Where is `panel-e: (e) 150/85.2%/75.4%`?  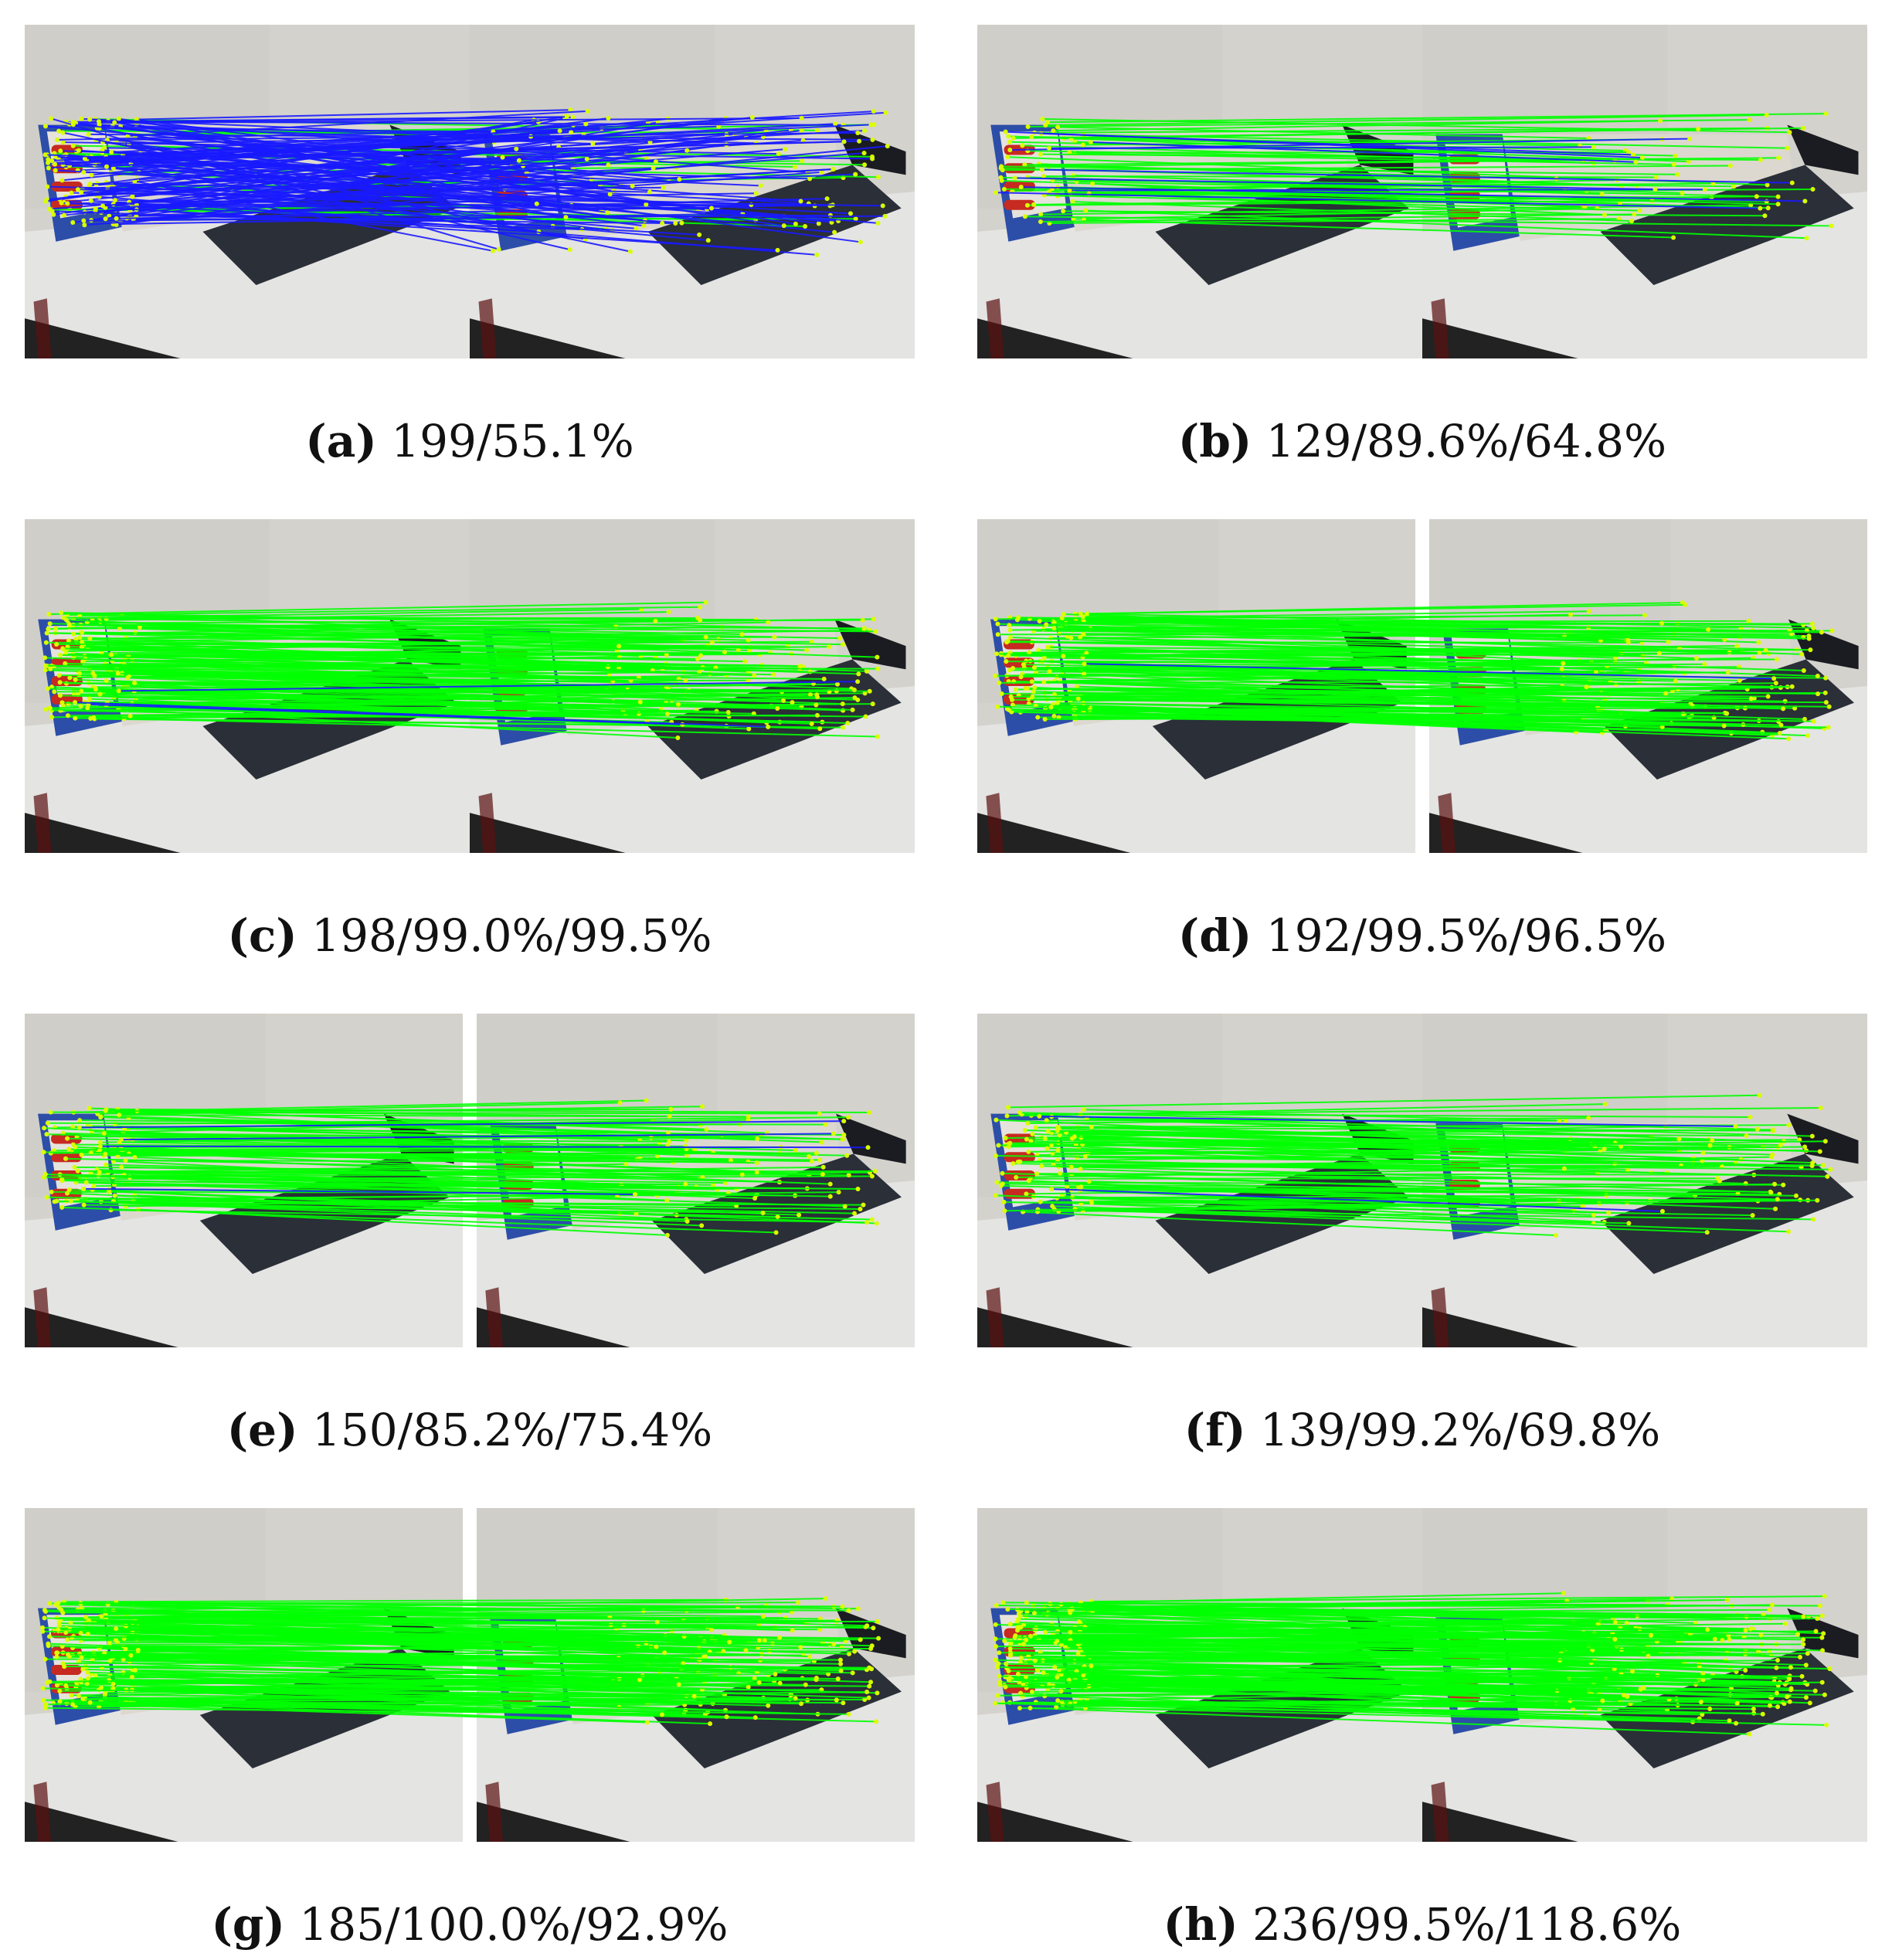
panel-e: (e) 150/85.2%/75.4% is located at coordinates (470, 1240).